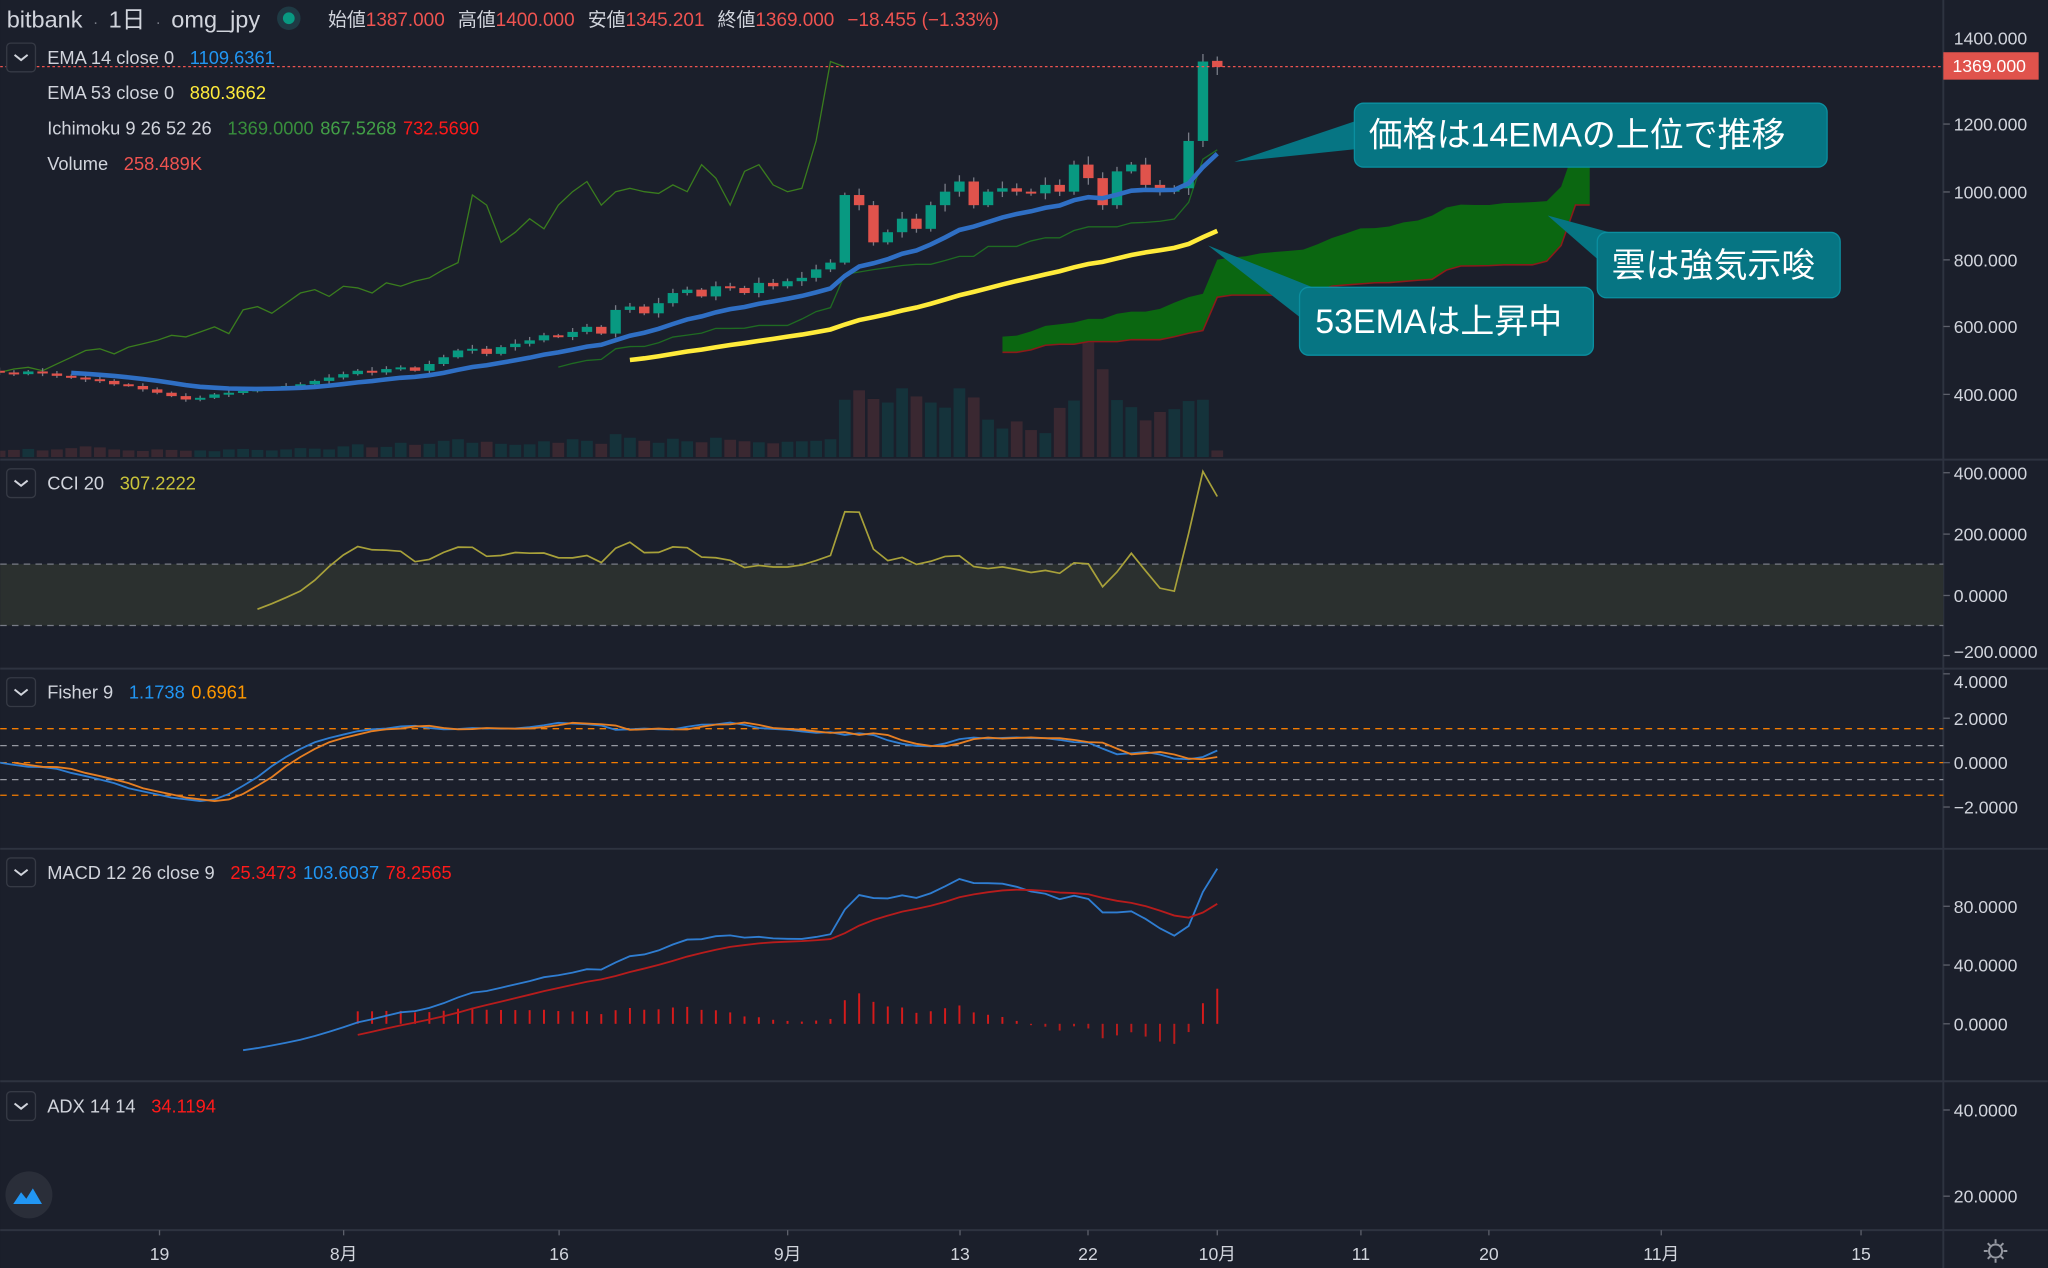 The width and height of the screenshot is (2048, 1268). Describe the element at coordinates (1438, 322) in the screenshot. I see `callout-text: 53EMAは上昇中` at that location.